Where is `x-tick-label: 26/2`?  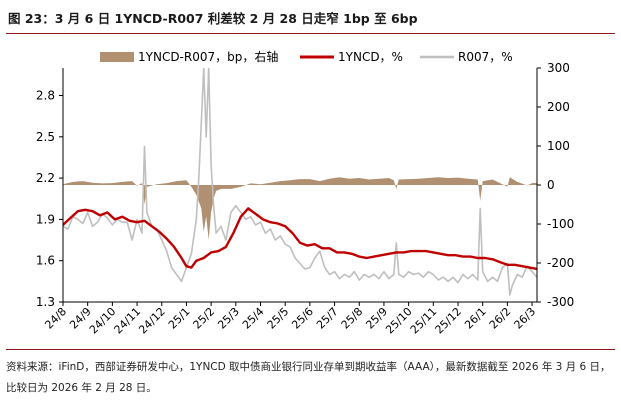 x-tick-label: 26/2 is located at coordinates (500, 318).